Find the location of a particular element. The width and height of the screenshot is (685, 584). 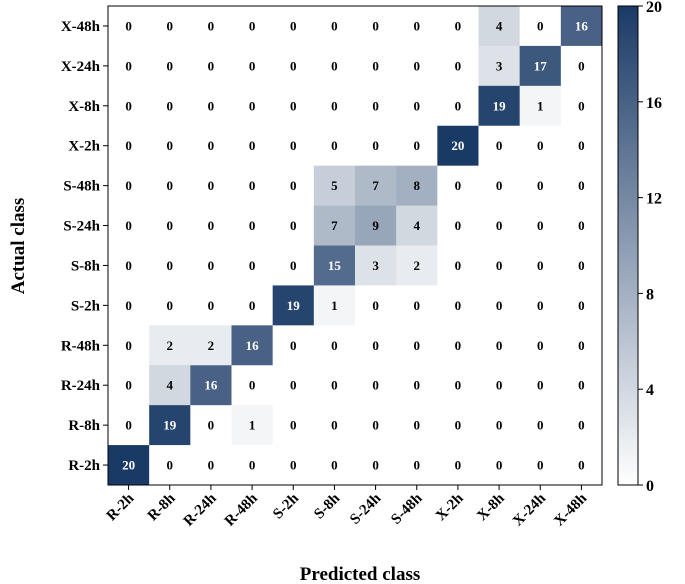

y-tick-label: S-48h is located at coordinates (81, 187).